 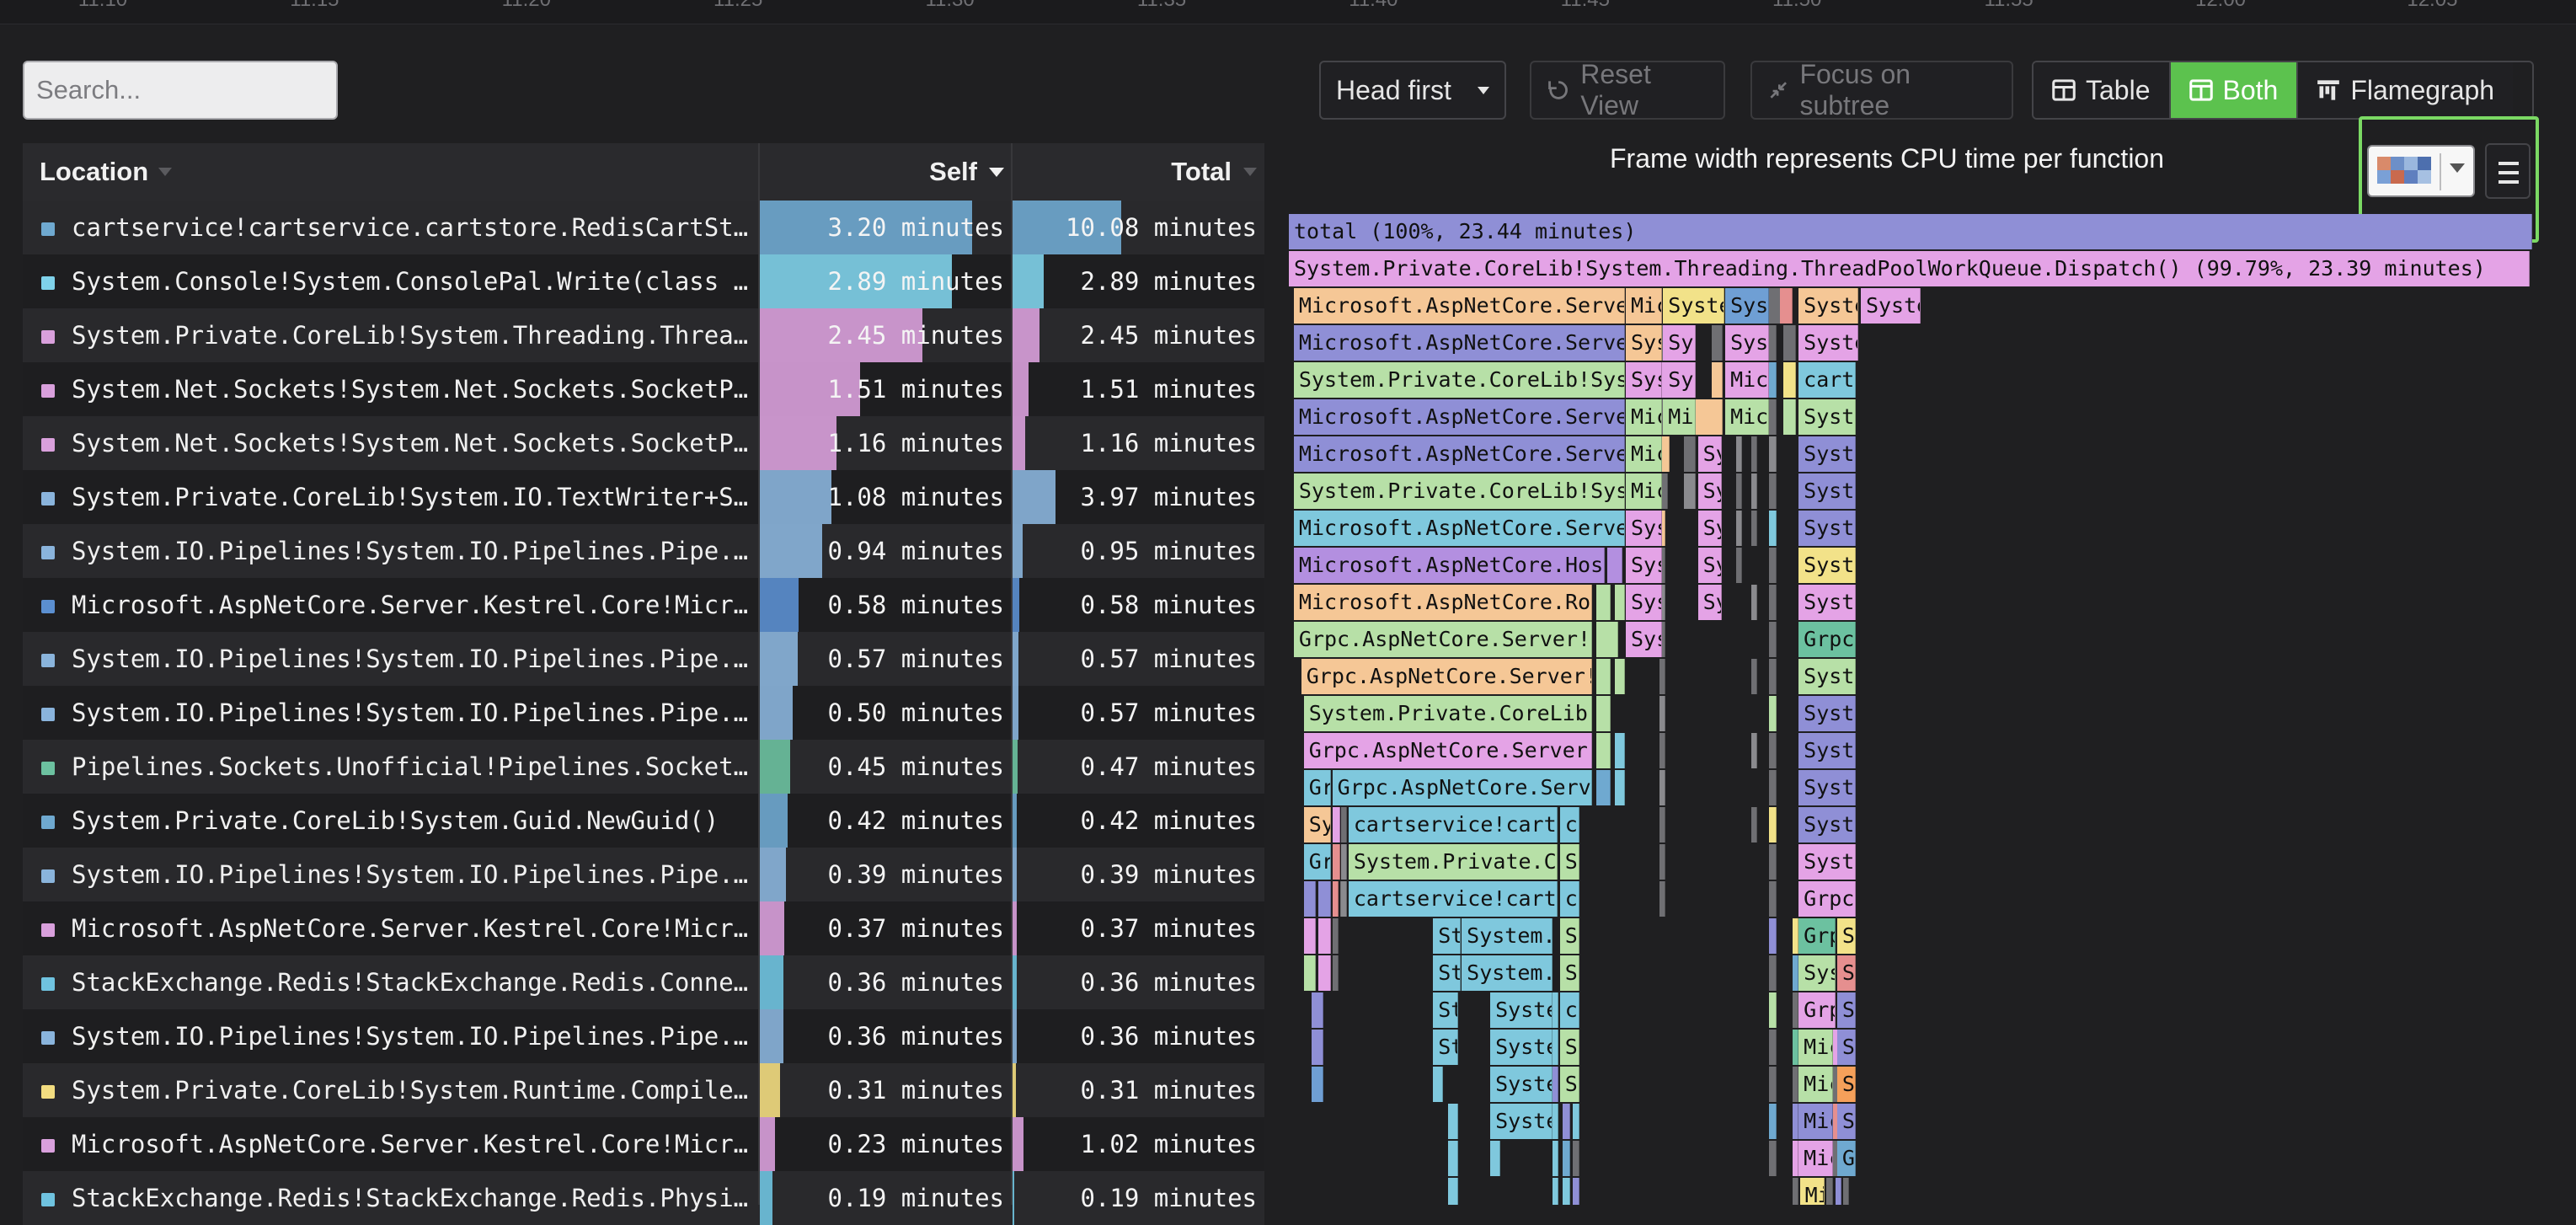 I want to click on total-column-header: Total, so click(x=1139, y=172).